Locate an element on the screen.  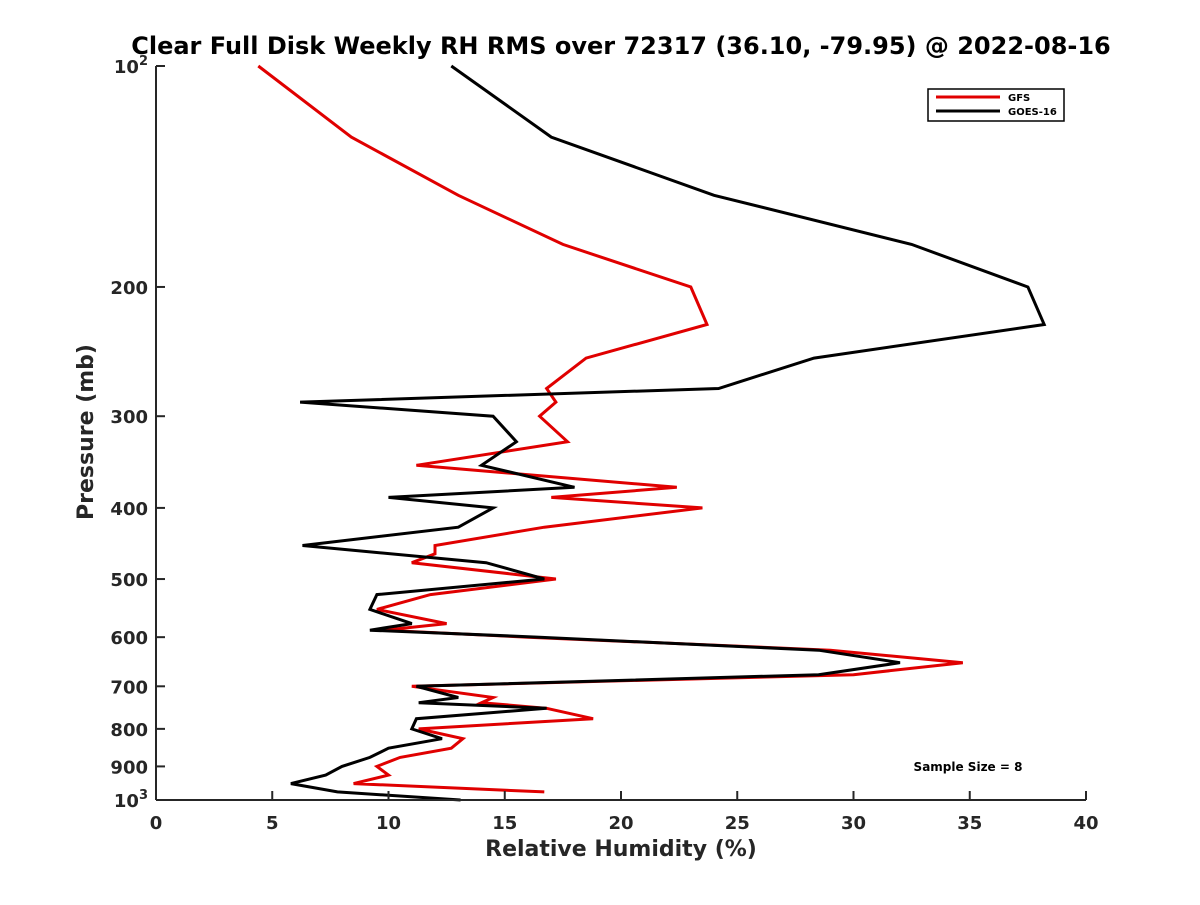
y-tick-label: 600 is located at coordinates (129, 638).